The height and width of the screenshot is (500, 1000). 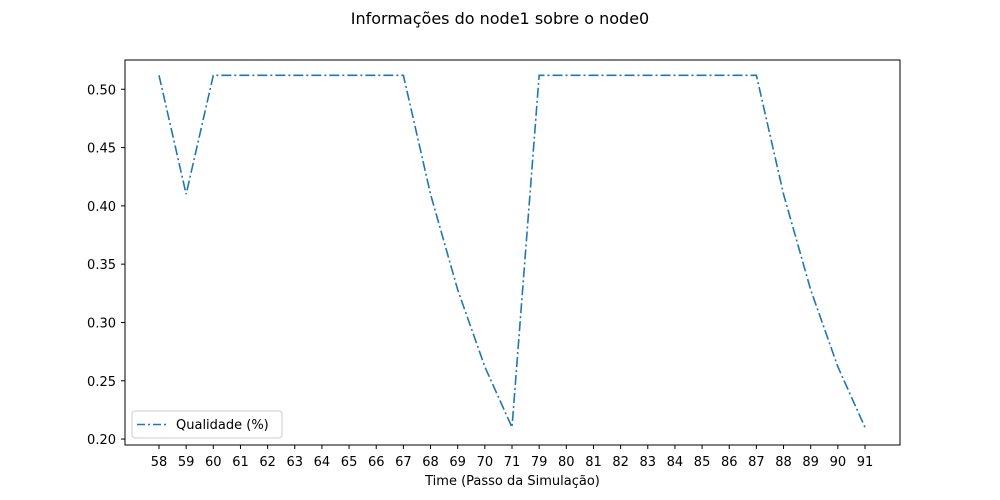 I want to click on x-tick-label: 61, so click(x=240, y=462).